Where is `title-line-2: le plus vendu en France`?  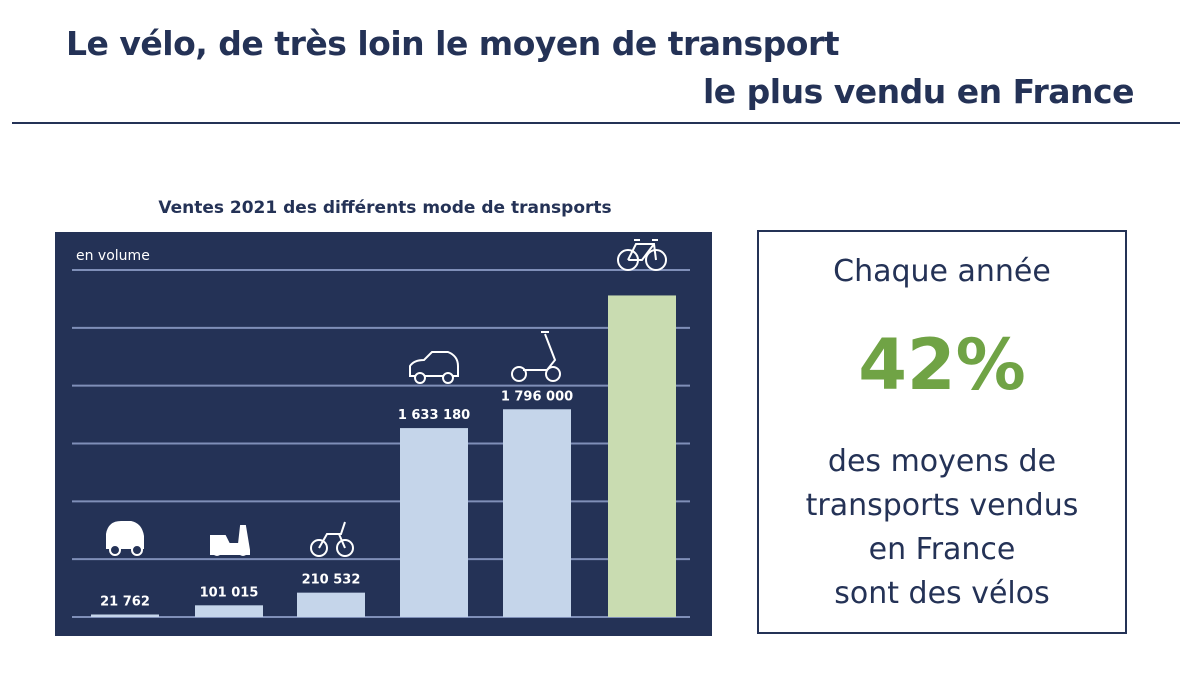
title-line-2: le plus vendu en France is located at coordinates (918, 91).